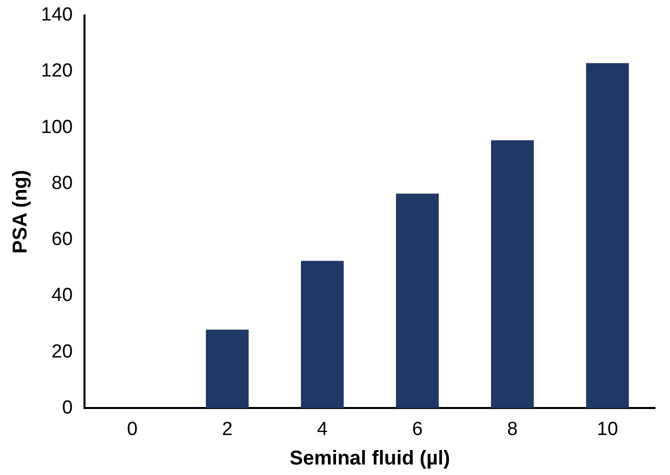 This screenshot has width=670, height=475. I want to click on y-tick-label: 40, so click(62, 295).